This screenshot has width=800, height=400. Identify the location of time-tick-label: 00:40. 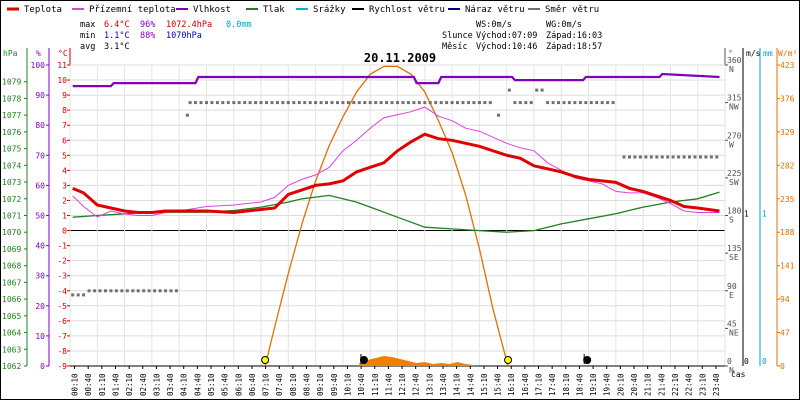
(88, 384).